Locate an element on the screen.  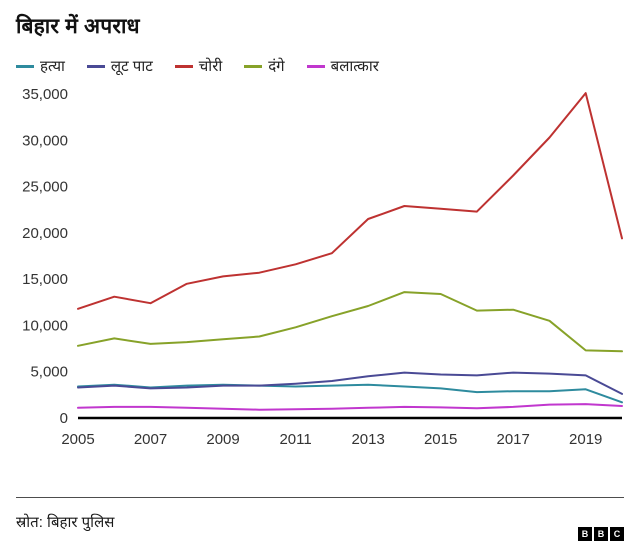
svg-text: 25,000 is located at coordinates (45, 187).